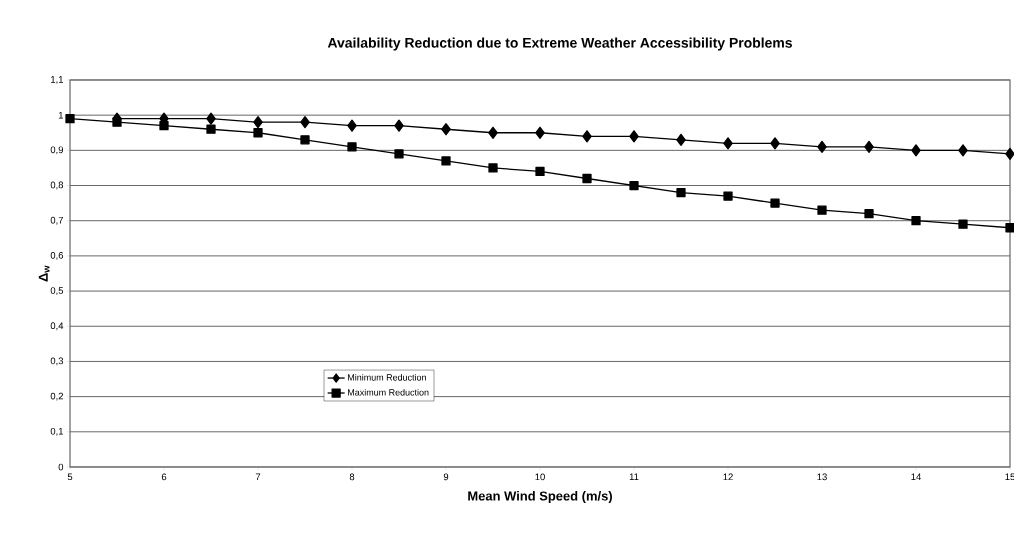  I want to click on y-tick-label: 1, so click(61, 115).